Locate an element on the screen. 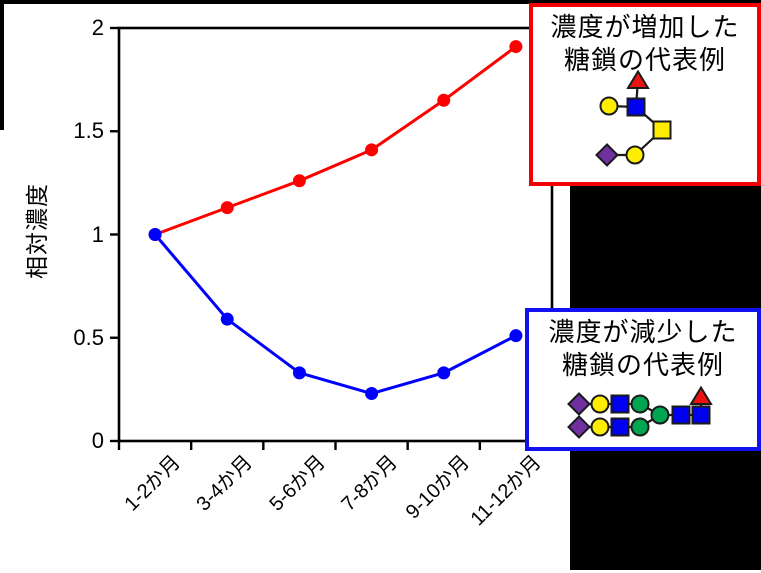  slide-background-left-strip is located at coordinates (2, 65).